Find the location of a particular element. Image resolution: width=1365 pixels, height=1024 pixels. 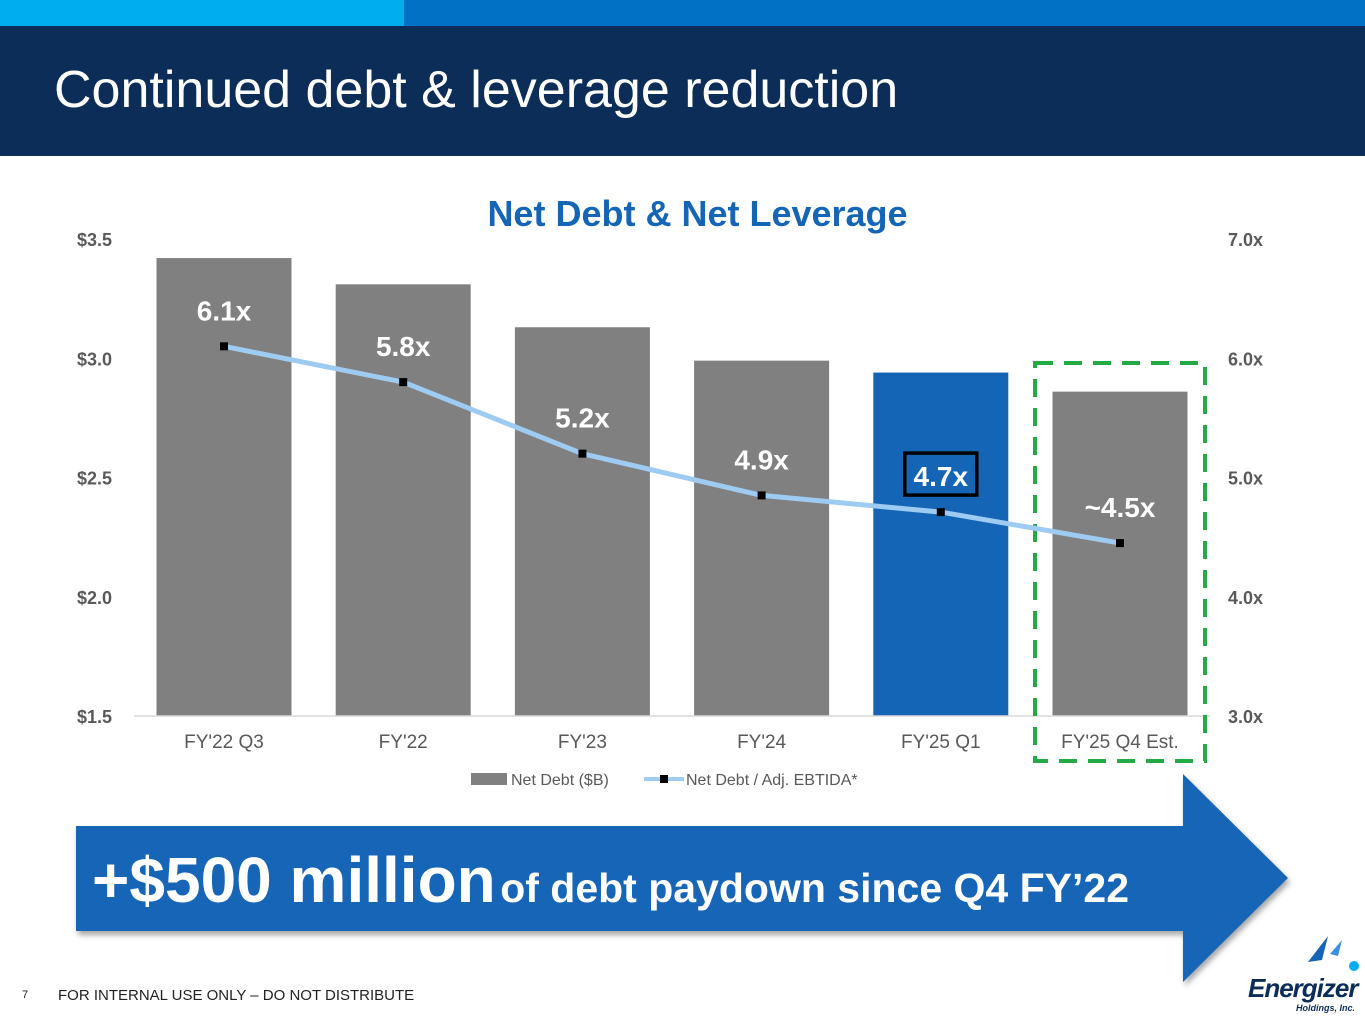

x-tick-label: FY'25 Q1 is located at coordinates (941, 742).